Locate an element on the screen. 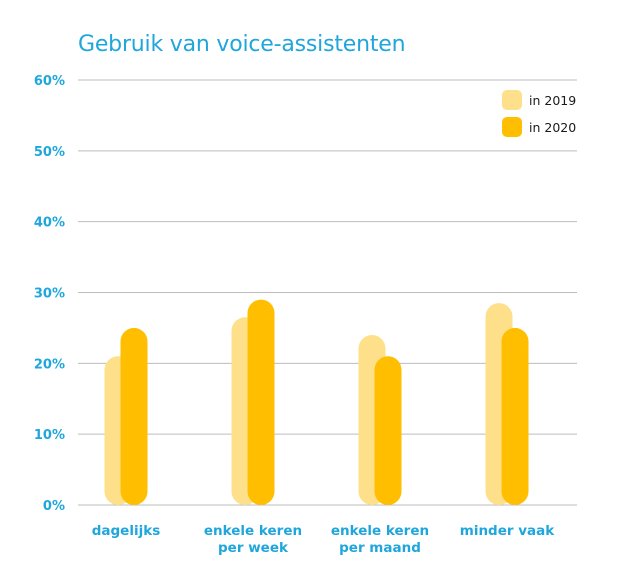 This screenshot has height=580, width=620. x-tick-label: minder vaak is located at coordinates (508, 531).